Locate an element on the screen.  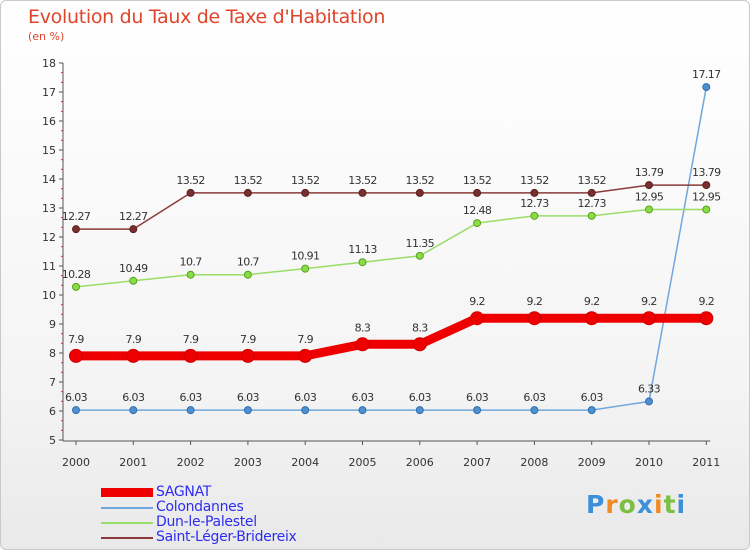
x-tick-label: 2004 is located at coordinates (305, 462).